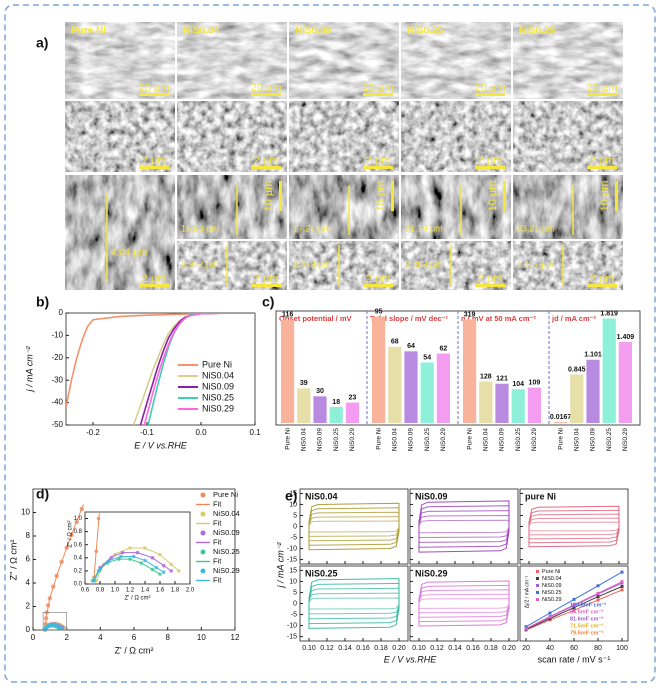 The height and width of the screenshot is (688, 661). What do you see at coordinates (574, 659) in the screenshot?
I see `x-axis-label: scan rate / mV s⁻¹` at bounding box center [574, 659].